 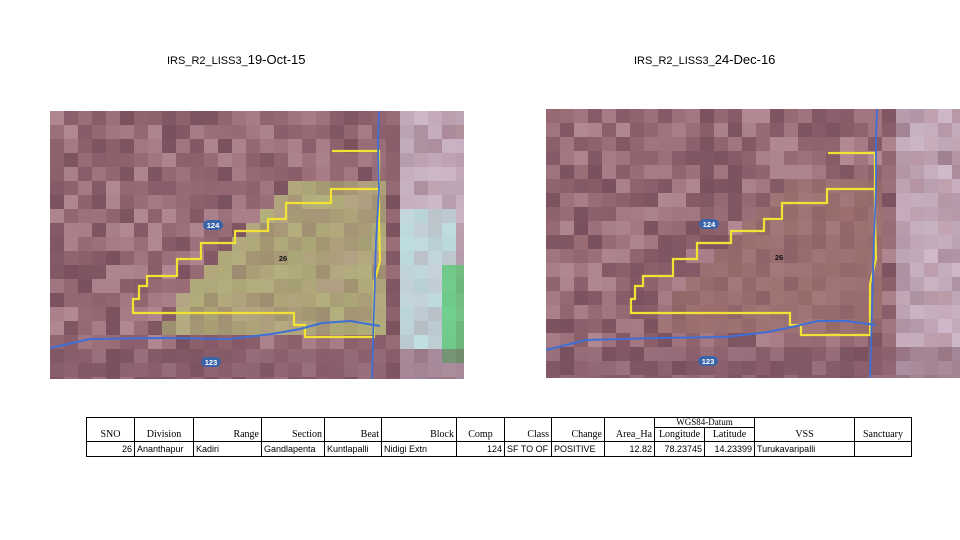 What do you see at coordinates (729, 434) in the screenshot?
I see `header-latitude: Latitude` at bounding box center [729, 434].